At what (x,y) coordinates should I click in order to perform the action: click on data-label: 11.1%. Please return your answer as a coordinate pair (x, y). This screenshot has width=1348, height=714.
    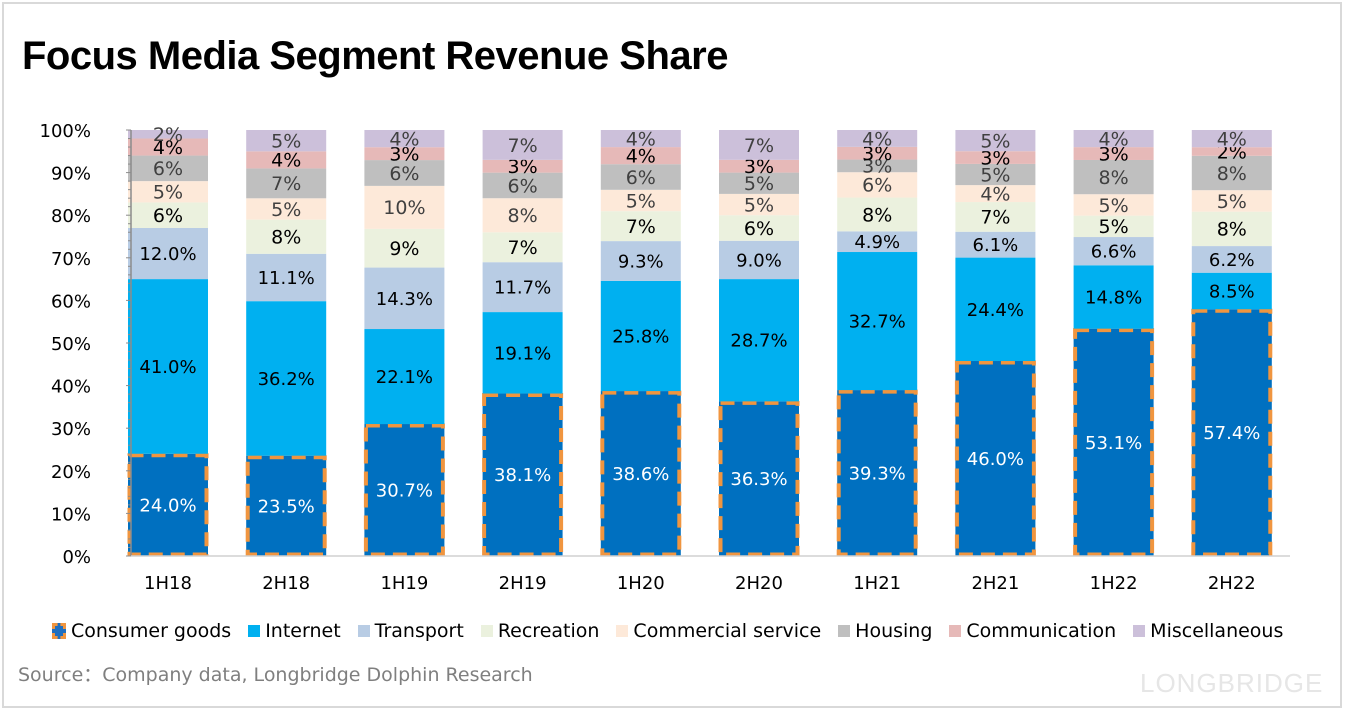
    Looking at the image, I should click on (286, 278).